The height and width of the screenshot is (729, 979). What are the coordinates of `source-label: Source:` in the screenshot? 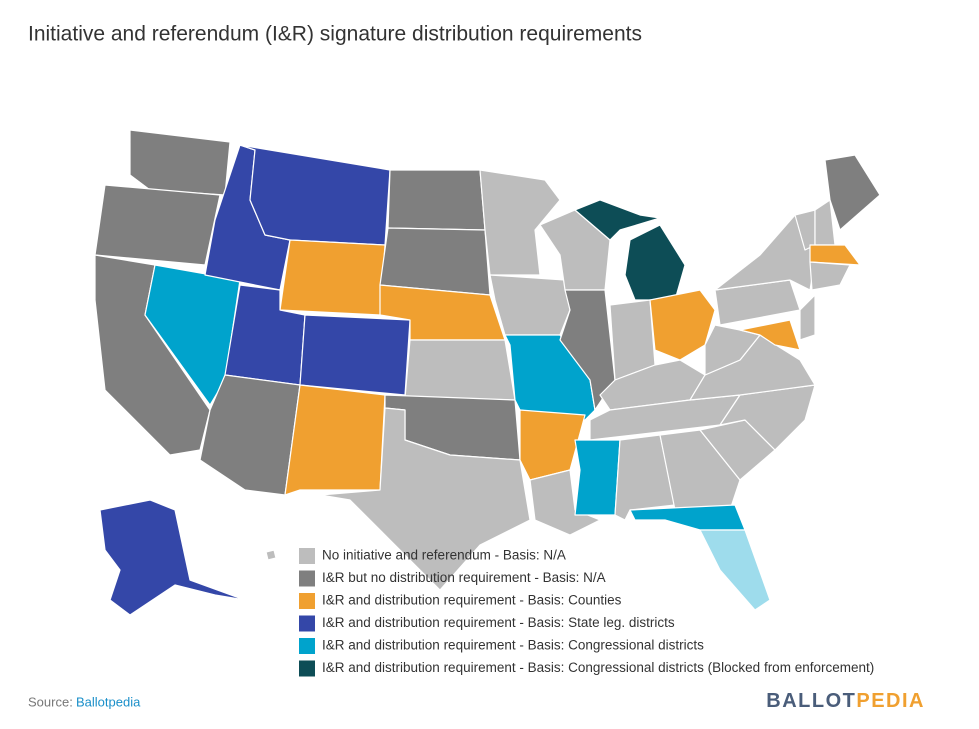 It's located at (50, 701).